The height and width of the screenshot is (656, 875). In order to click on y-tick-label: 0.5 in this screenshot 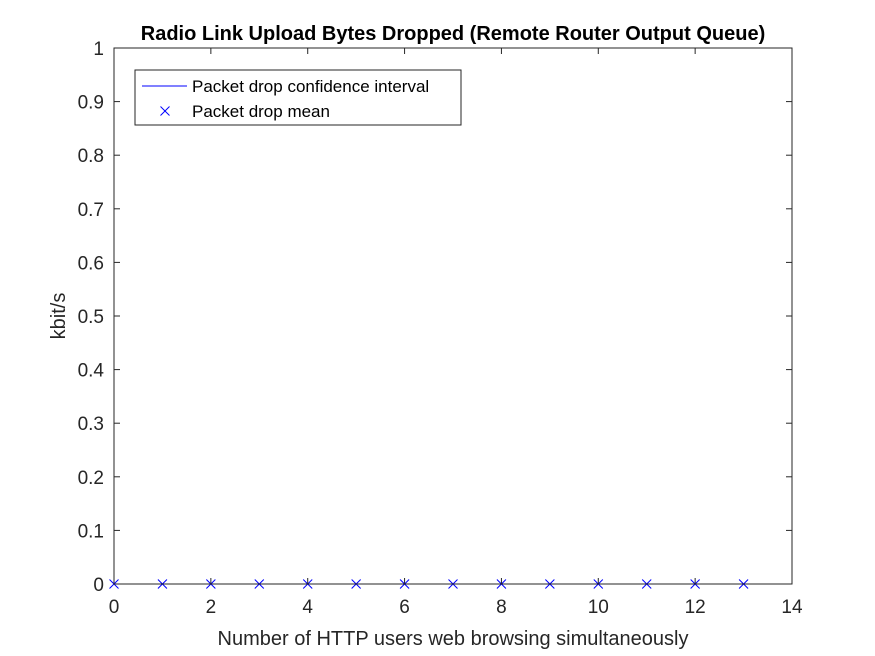, I will do `click(91, 317)`.